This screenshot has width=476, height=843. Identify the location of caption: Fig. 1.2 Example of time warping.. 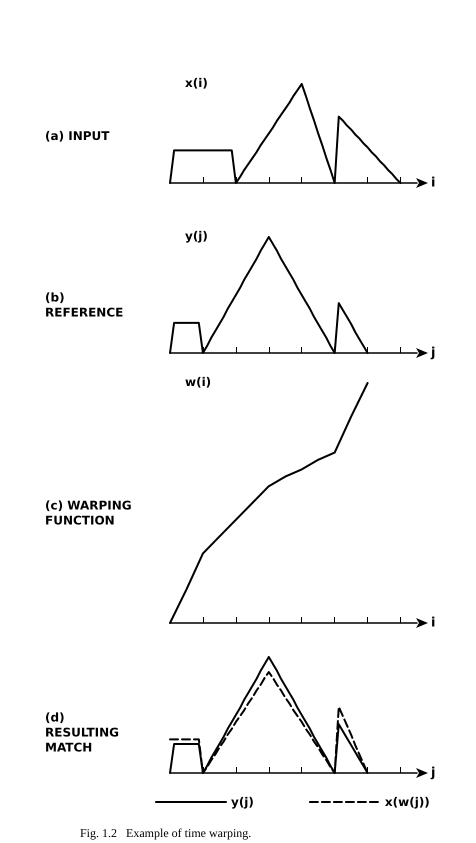
(166, 833).